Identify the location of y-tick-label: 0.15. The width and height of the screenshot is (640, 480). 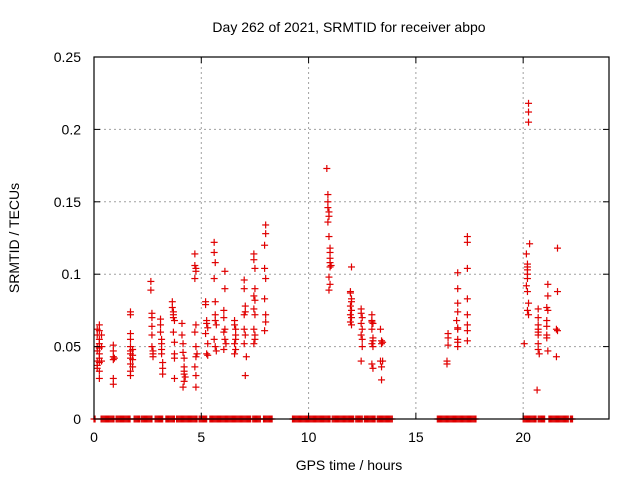
(67, 202).